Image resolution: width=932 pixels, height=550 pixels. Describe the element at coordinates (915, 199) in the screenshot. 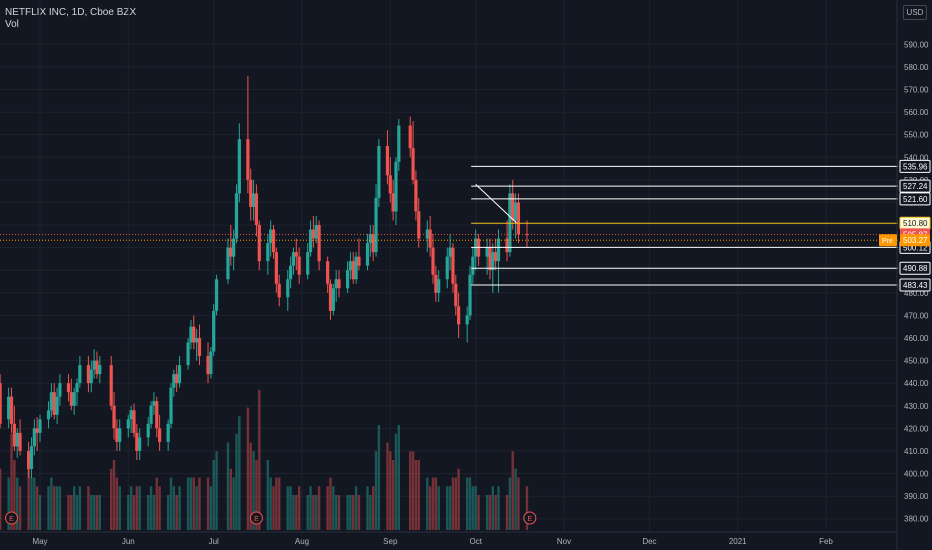

I see `level-price-label: 521.60` at that location.